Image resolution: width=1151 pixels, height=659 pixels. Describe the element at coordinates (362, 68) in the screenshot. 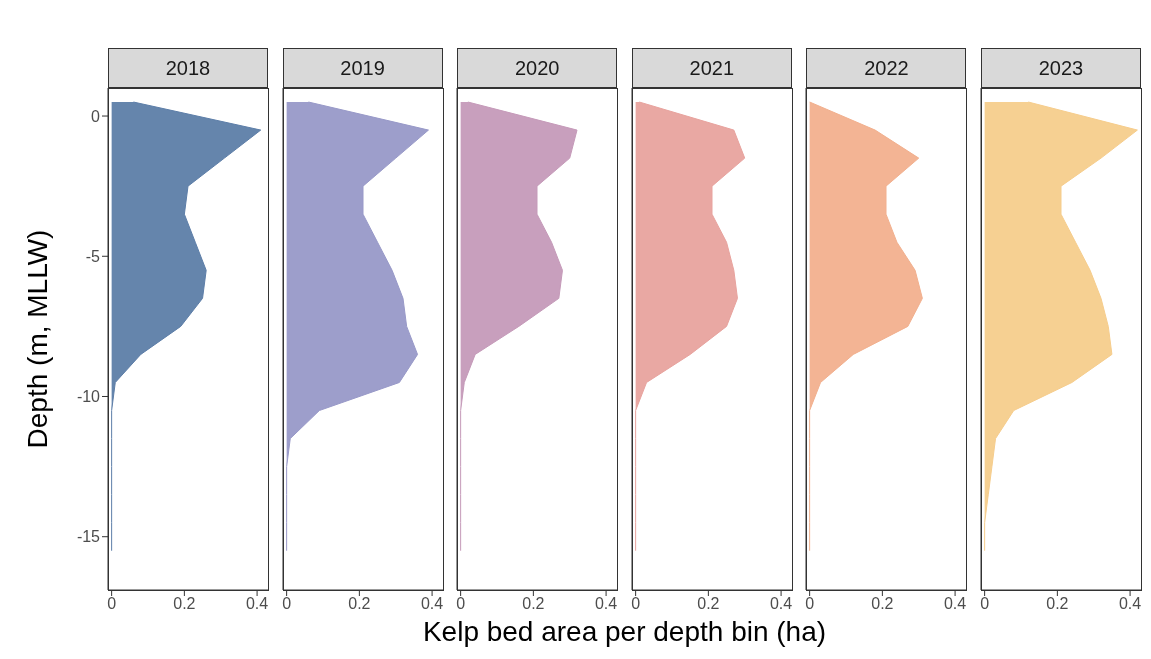

I see `chart-title: 2019` at that location.